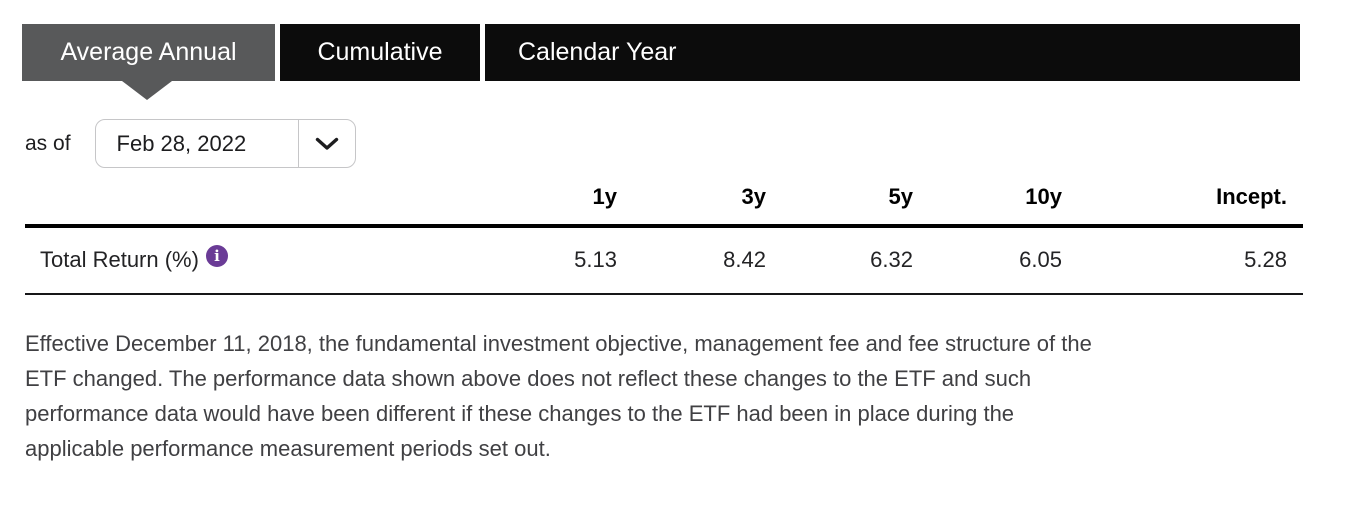 This screenshot has width=1366, height=522. What do you see at coordinates (181, 143) in the screenshot?
I see `as-of-date-value: Feb 28, 2022` at bounding box center [181, 143].